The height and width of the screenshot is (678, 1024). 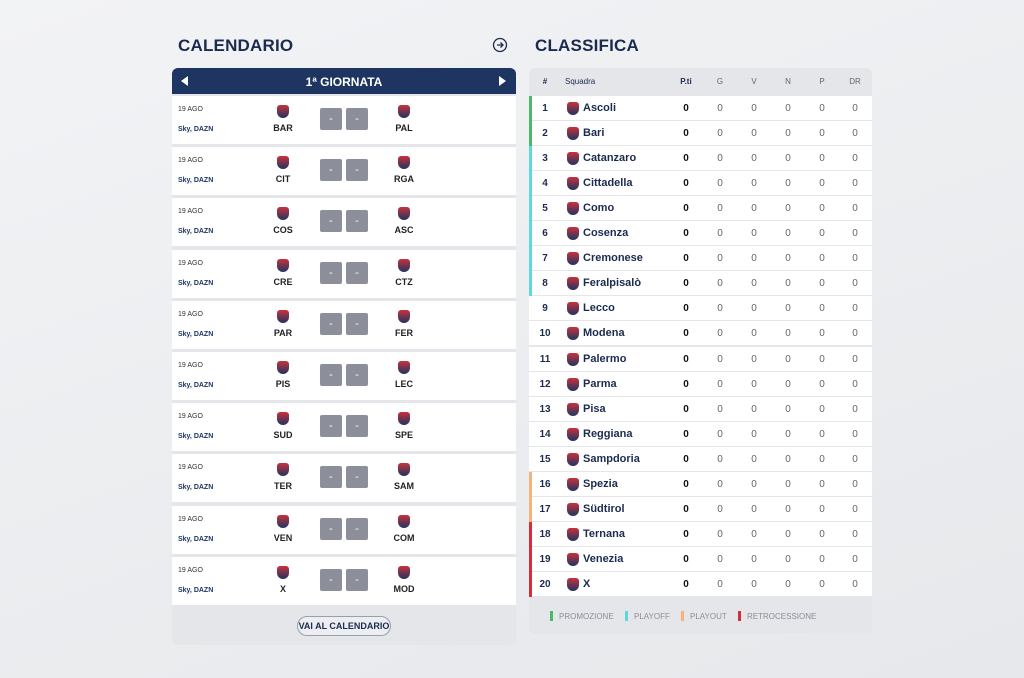 What do you see at coordinates (344, 580) in the screenshot?
I see `match-row: 19 AGO Sky, DAZN X MOD - -` at bounding box center [344, 580].